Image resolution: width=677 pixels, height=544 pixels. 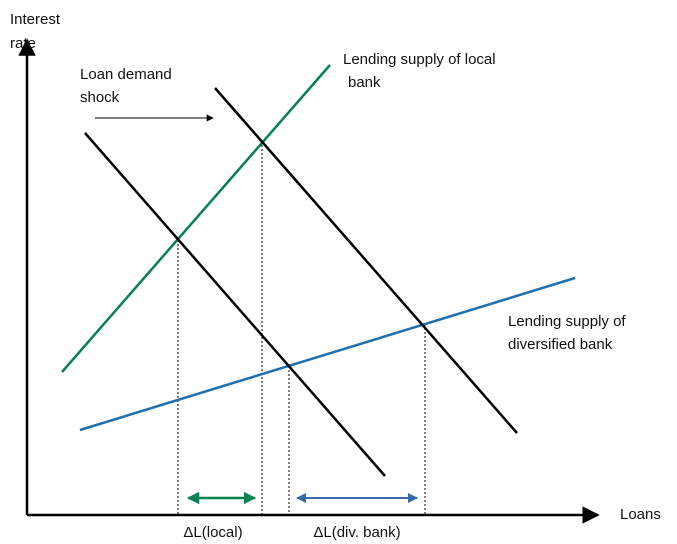 I want to click on diversified-delta-label: ΔL(div. bank), so click(x=356, y=532).